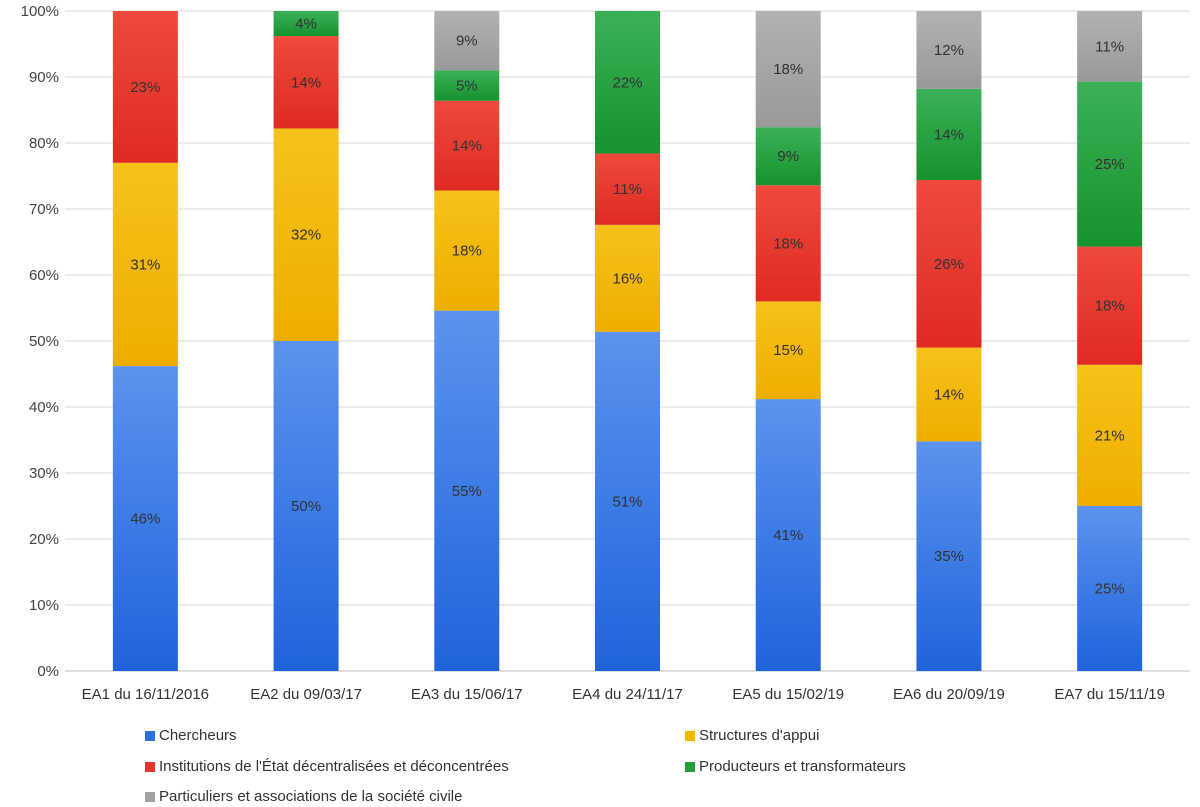 Image resolution: width=1200 pixels, height=807 pixels. What do you see at coordinates (40, 11) in the screenshot?
I see `y-tick-label: 100%` at bounding box center [40, 11].